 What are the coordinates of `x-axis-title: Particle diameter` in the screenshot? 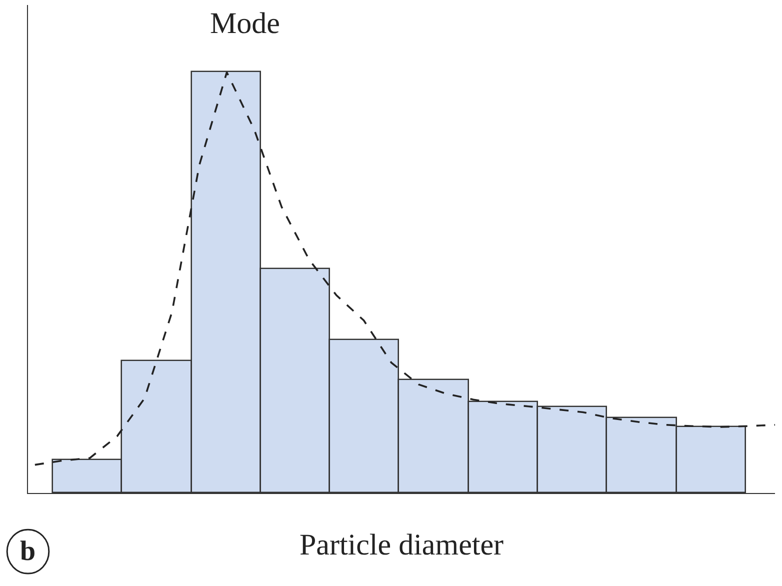 It's located at (401, 545).